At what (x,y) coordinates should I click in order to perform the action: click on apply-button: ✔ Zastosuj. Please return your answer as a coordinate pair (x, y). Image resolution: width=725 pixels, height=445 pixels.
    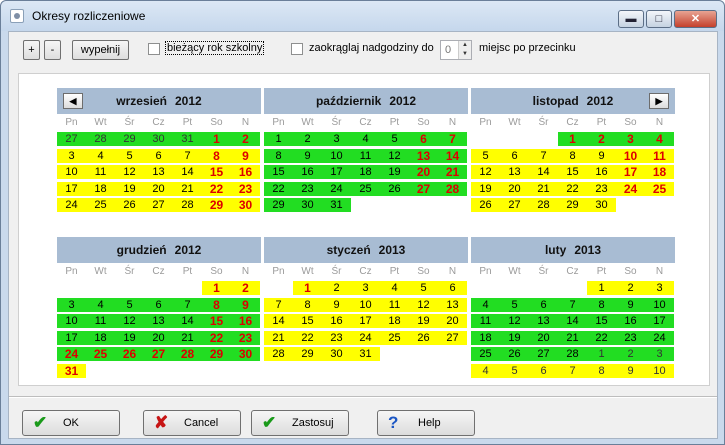
    Looking at the image, I should click on (300, 423).